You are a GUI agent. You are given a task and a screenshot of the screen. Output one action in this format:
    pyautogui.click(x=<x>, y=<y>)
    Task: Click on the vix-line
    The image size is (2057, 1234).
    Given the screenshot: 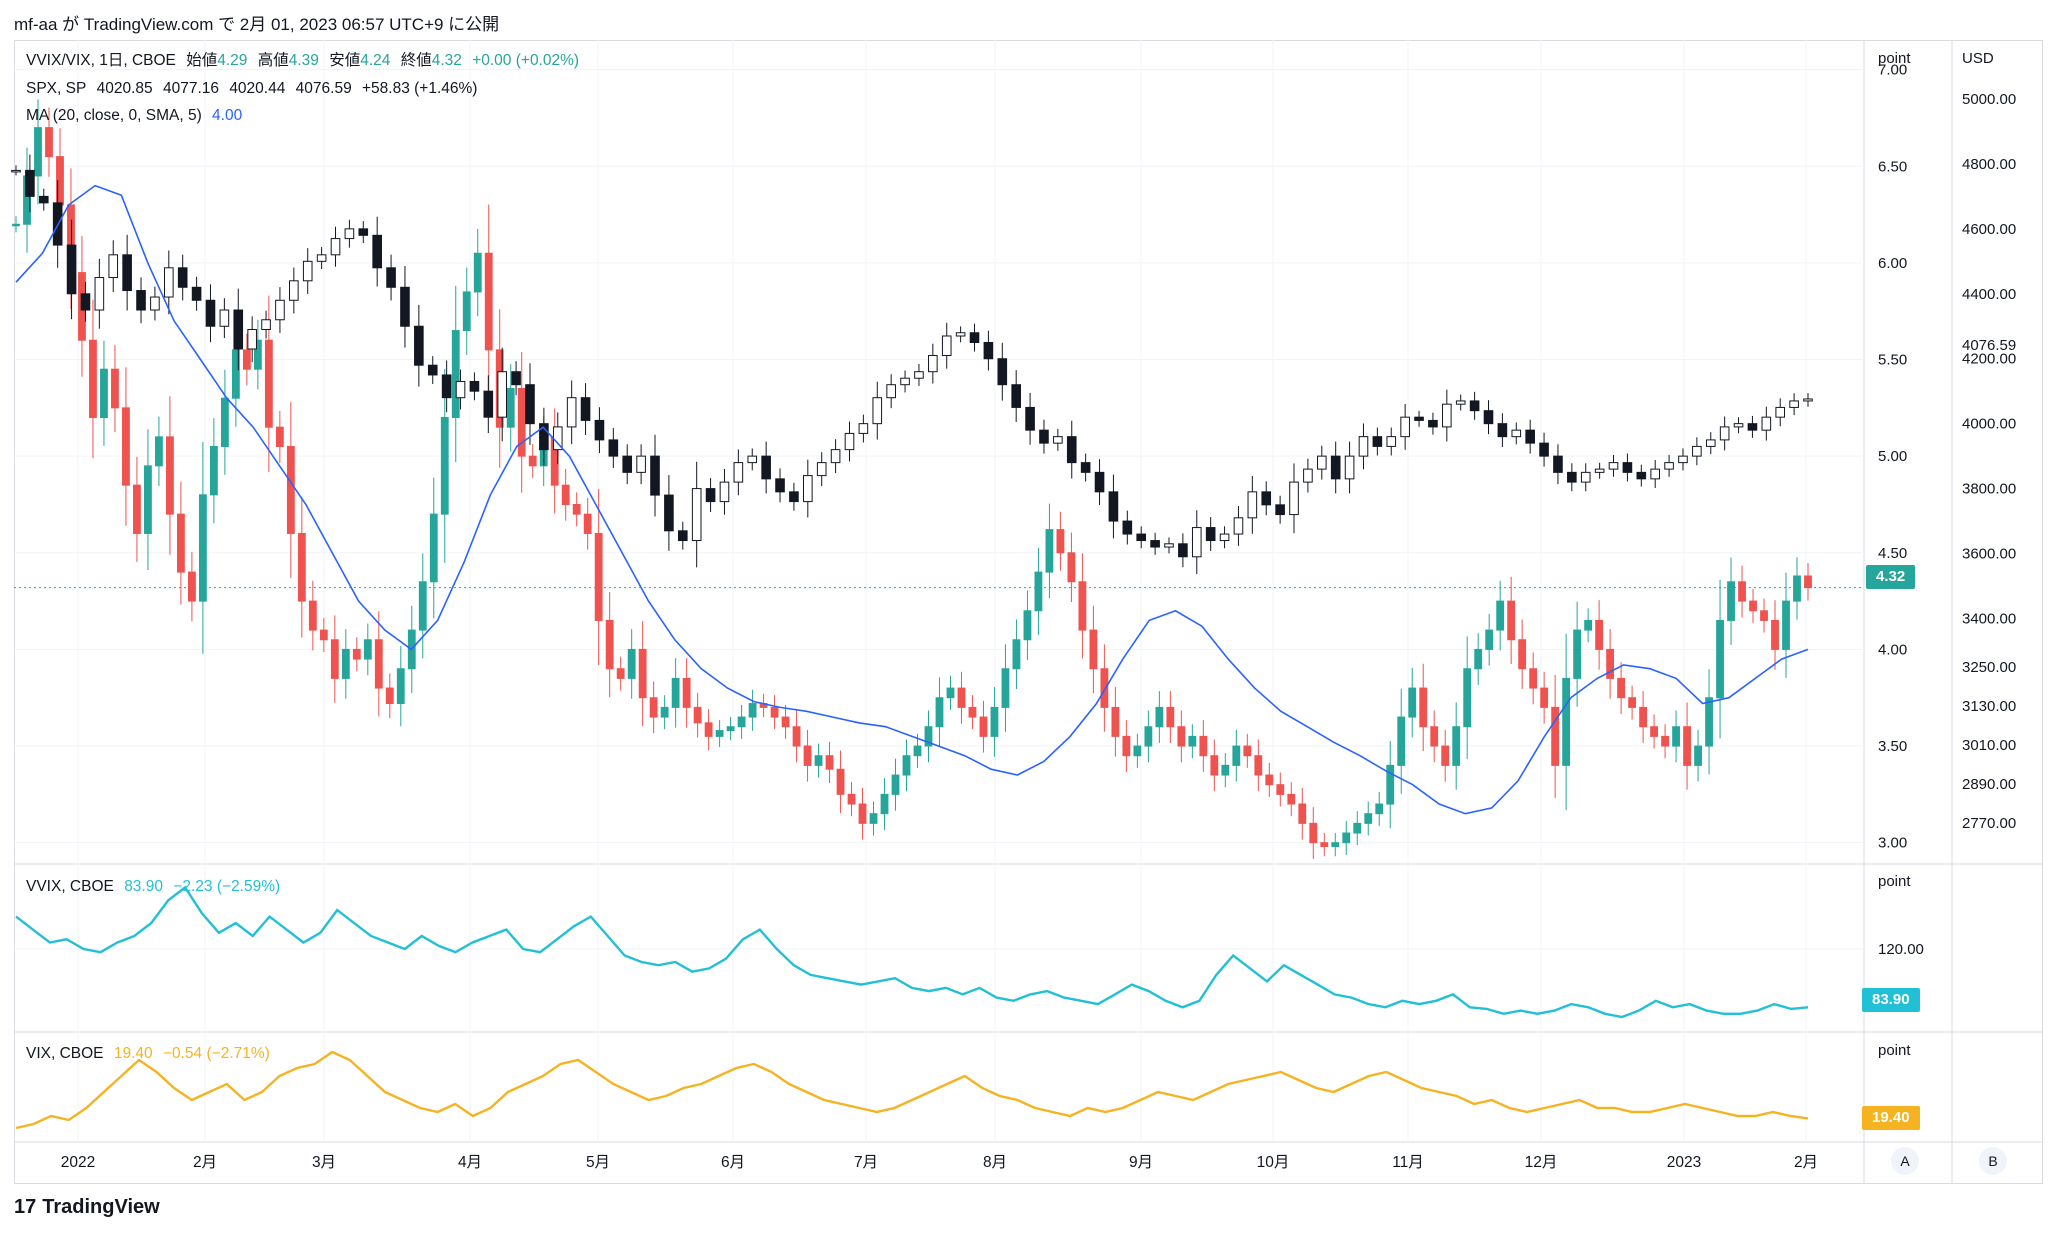 What is the action you would take?
    pyautogui.click(x=912, y=1090)
    